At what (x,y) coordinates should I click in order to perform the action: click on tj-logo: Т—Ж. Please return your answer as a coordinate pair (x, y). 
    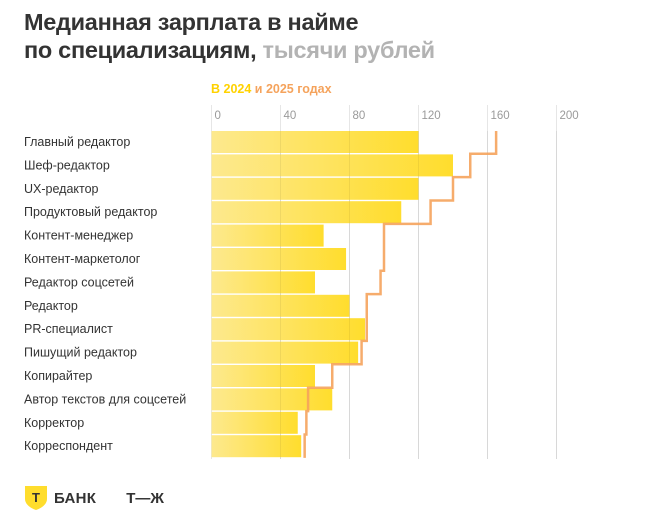
    Looking at the image, I should click on (145, 498).